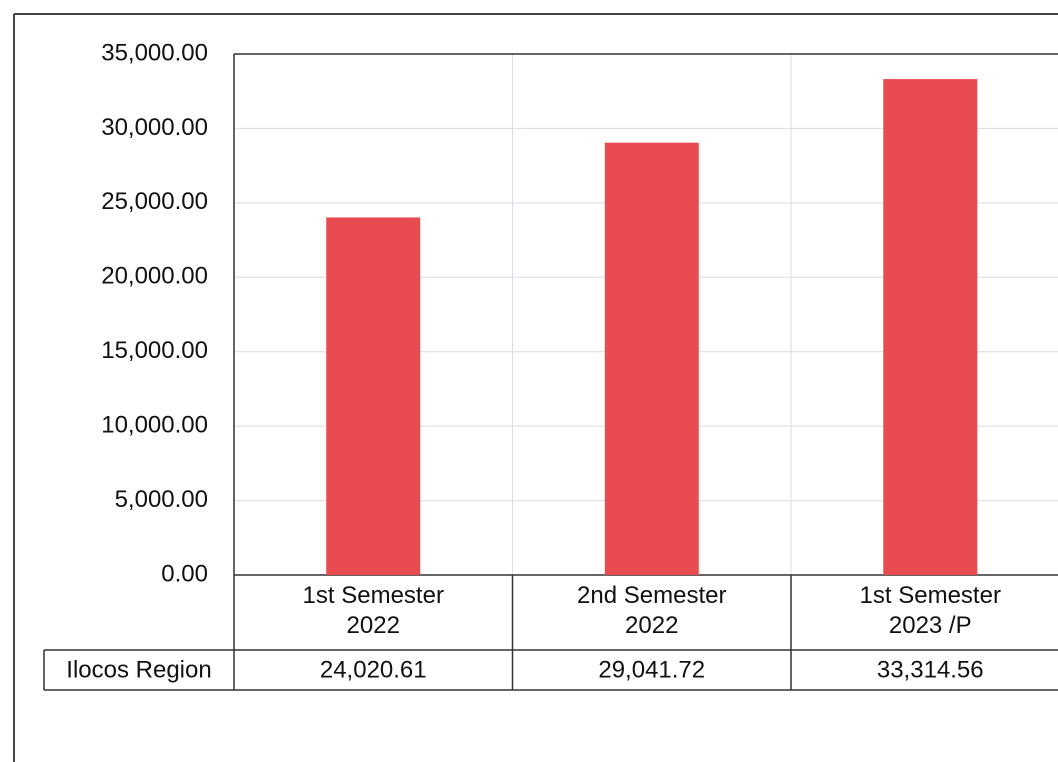 This screenshot has width=1058, height=762. I want to click on x-tick-label: 1st Semester 2022, so click(373, 610).